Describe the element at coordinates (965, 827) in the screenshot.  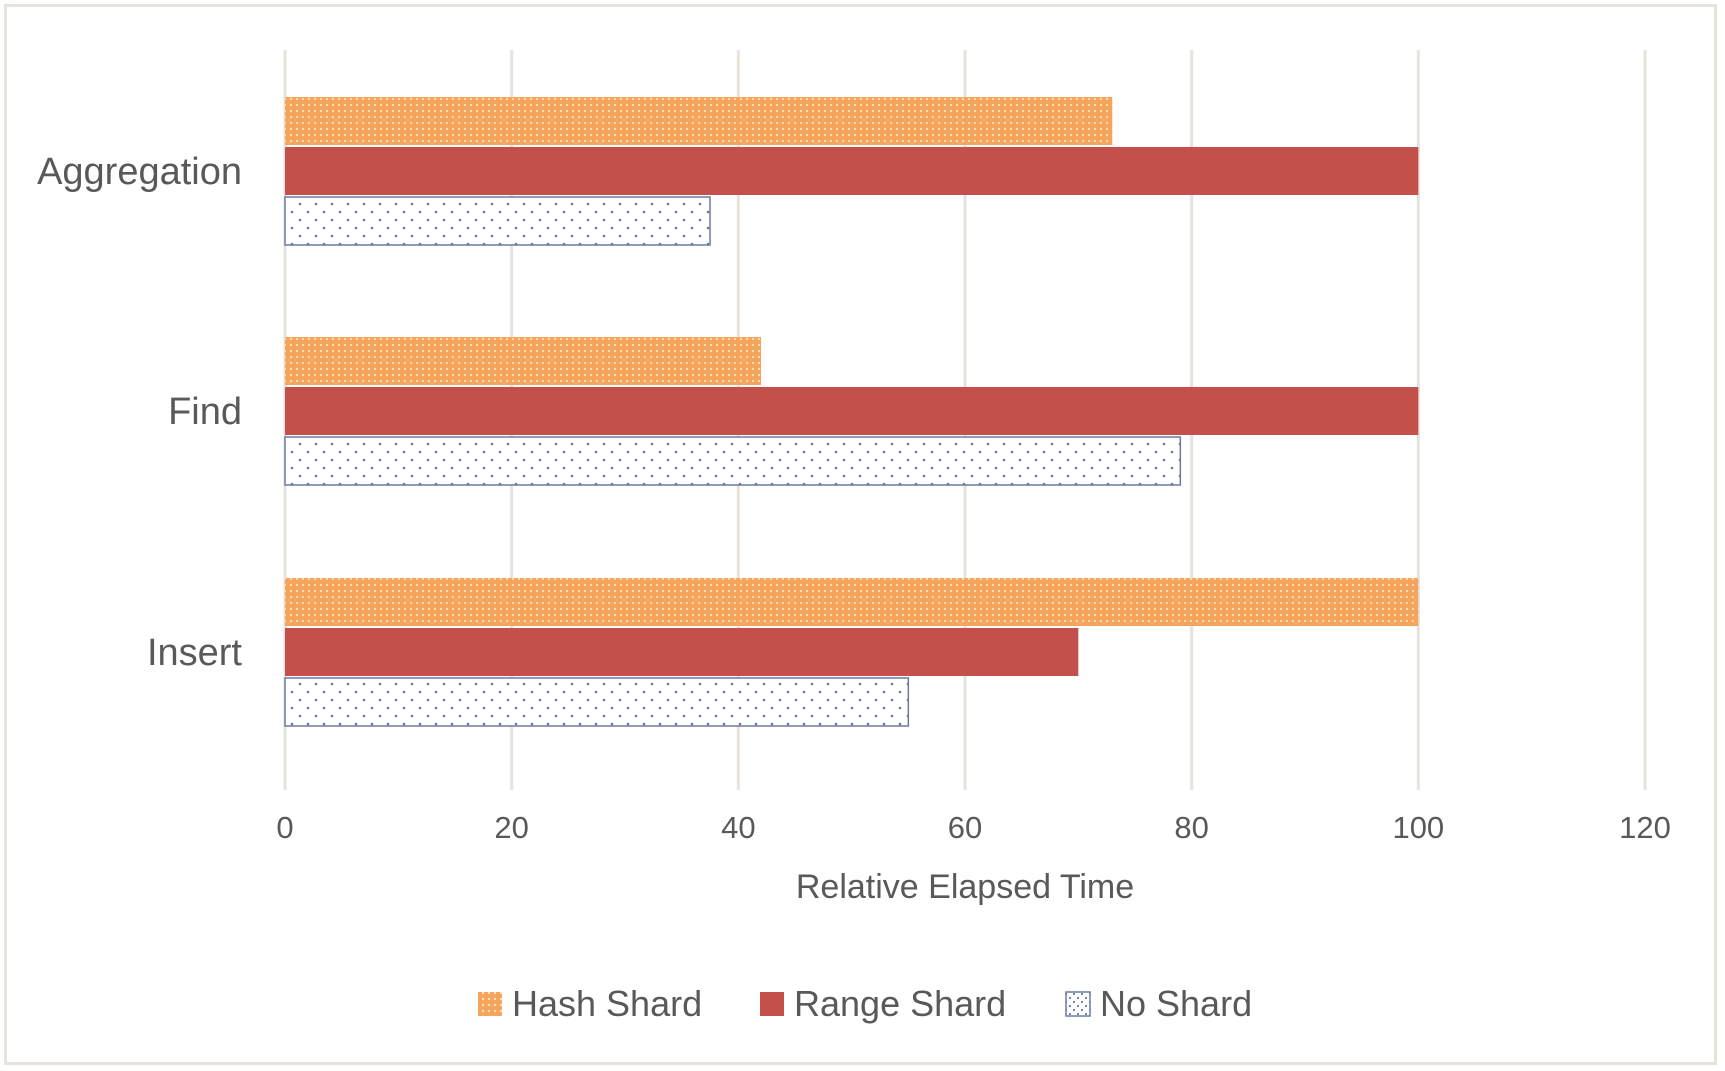
I see `x-tick-label: 60` at that location.